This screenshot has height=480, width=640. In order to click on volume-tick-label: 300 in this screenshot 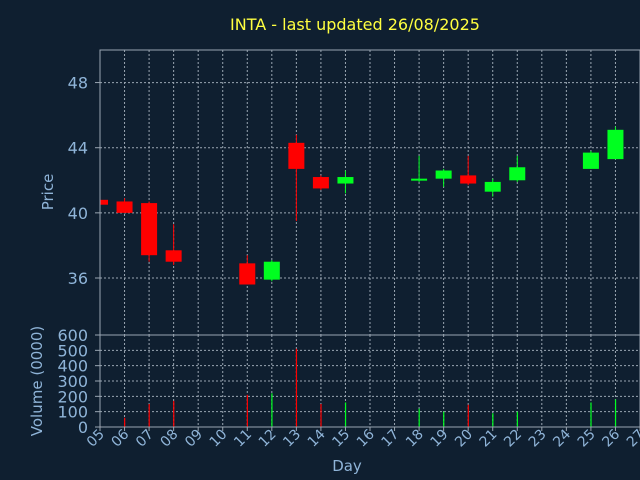, I will do `click(72, 381)`.